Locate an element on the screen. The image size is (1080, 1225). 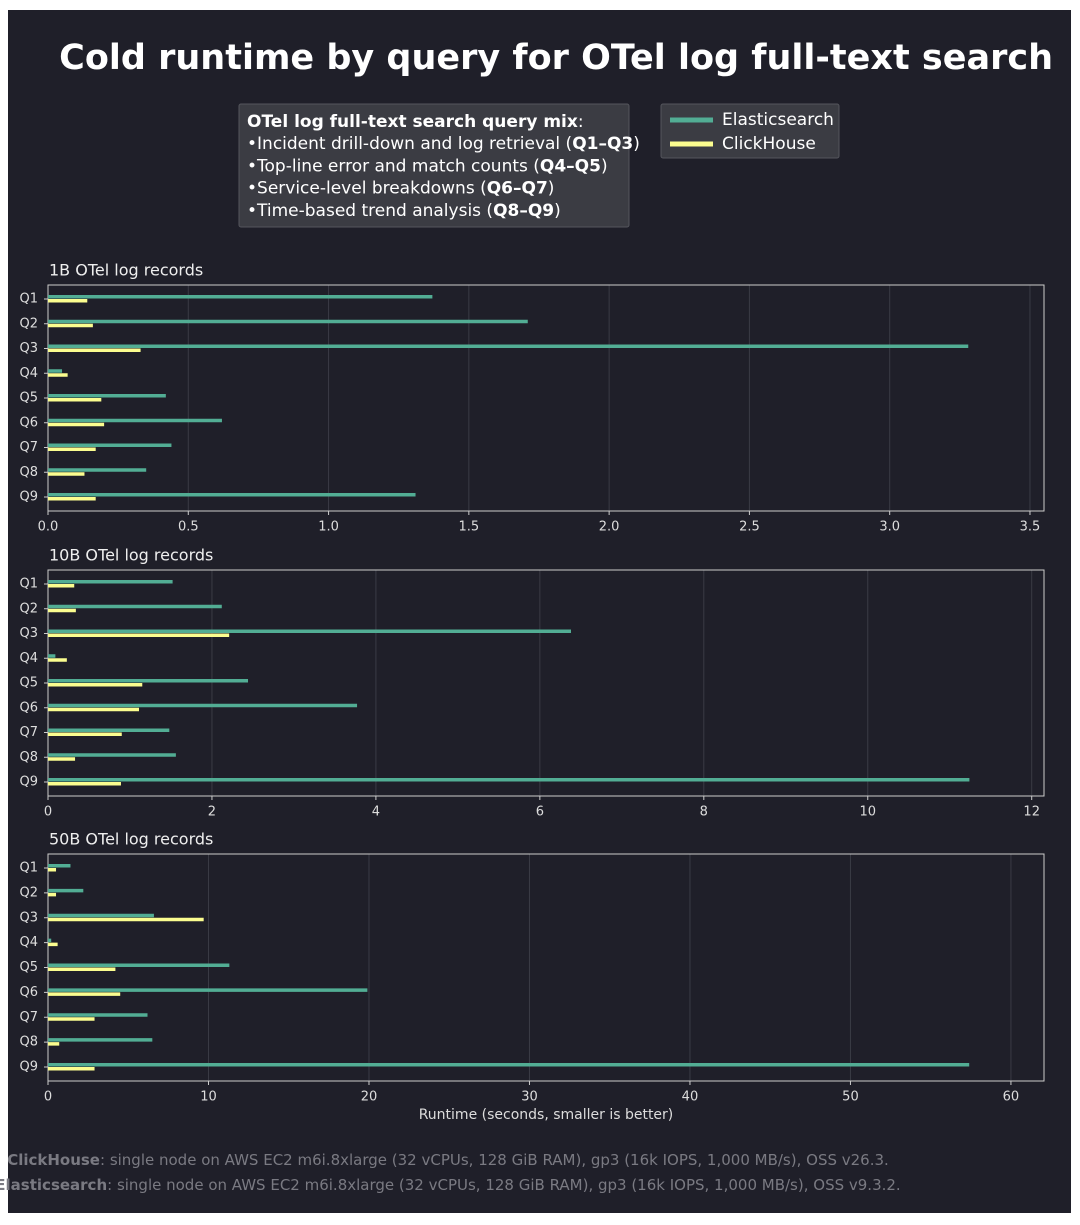
item-text: •Incident drill-down and log retrieval ( is located at coordinates (409, 144).